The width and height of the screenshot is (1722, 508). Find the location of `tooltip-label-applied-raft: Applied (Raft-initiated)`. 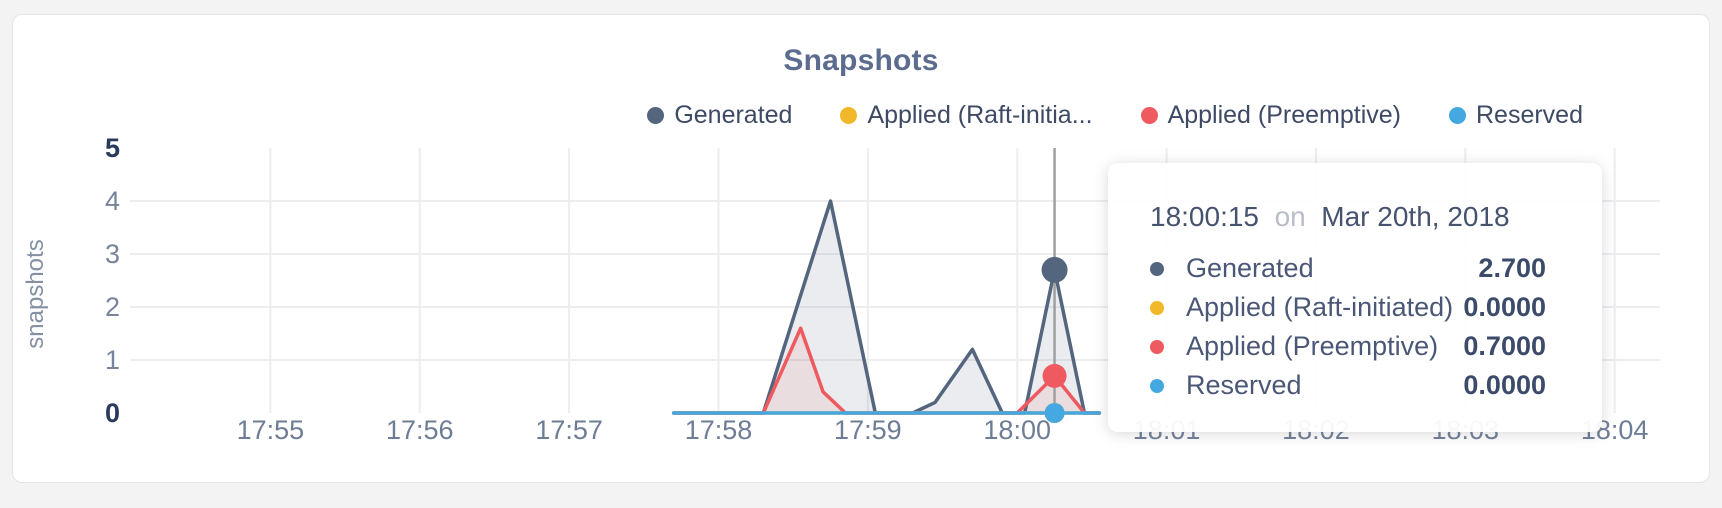

tooltip-label-applied-raft: Applied (Raft-initiated) is located at coordinates (1320, 307).